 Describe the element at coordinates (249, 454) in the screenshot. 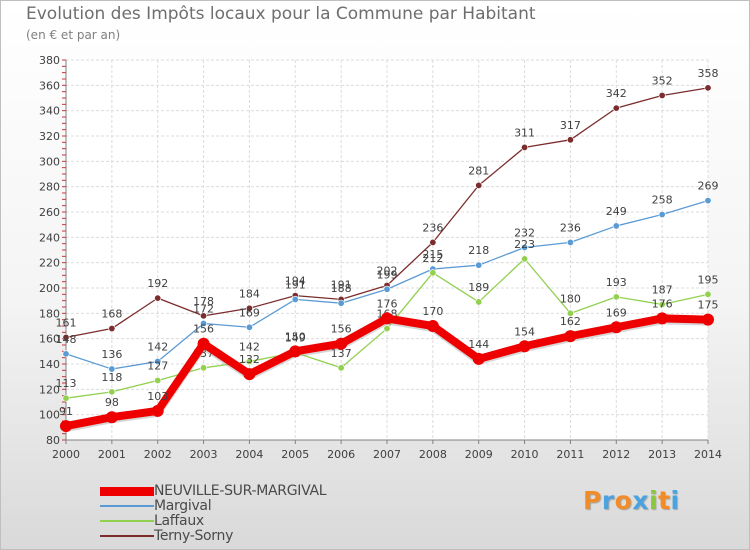

I see `x-tick-label: 2004` at that location.